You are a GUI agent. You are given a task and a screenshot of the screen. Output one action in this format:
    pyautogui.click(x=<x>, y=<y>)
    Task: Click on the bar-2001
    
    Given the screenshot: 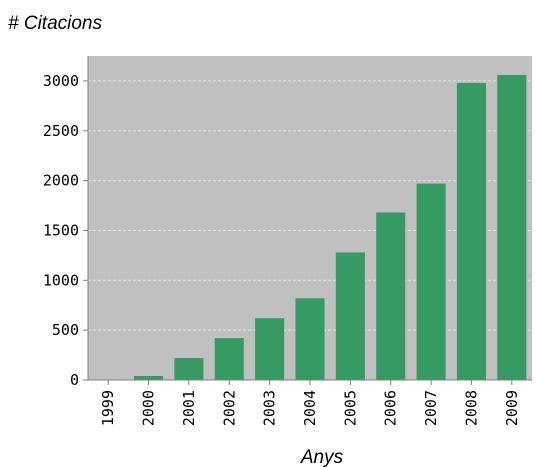 What is the action you would take?
    pyautogui.click(x=189, y=369)
    